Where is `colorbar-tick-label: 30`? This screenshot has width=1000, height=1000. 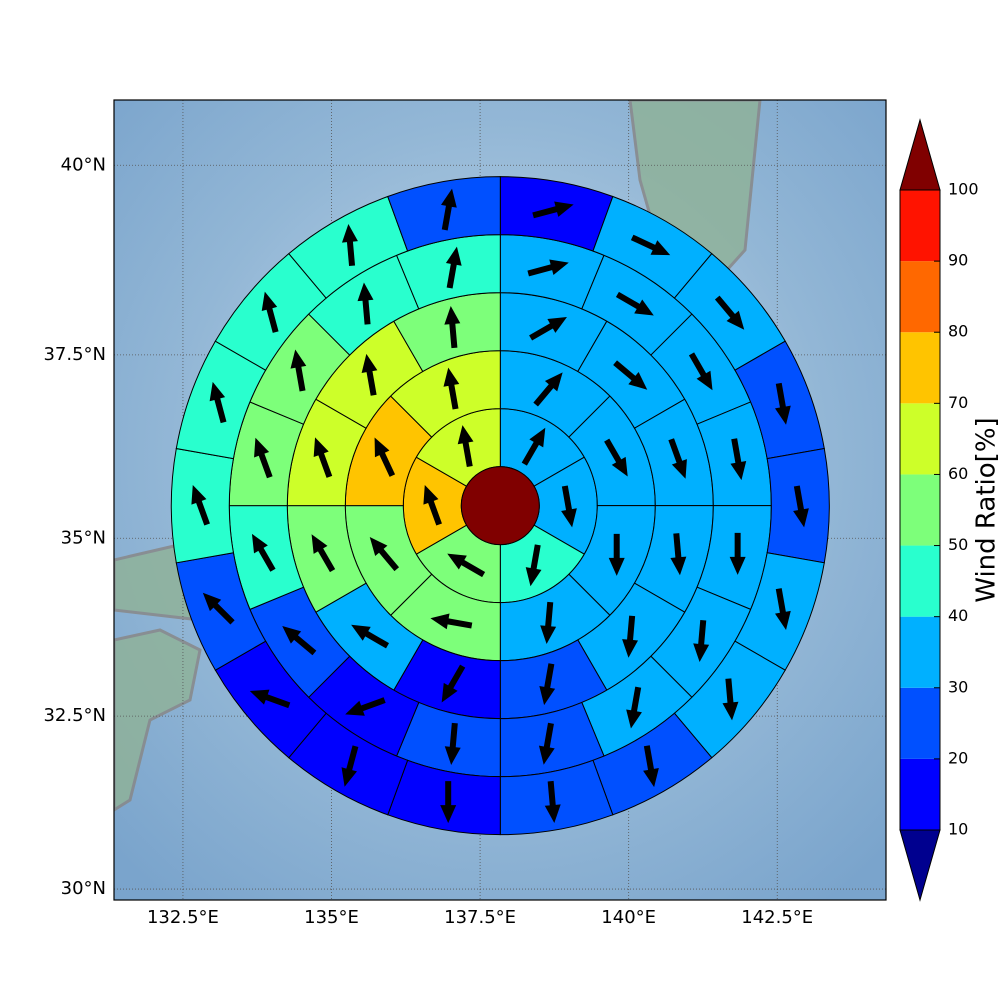
colorbar-tick-label: 30 is located at coordinates (958, 686).